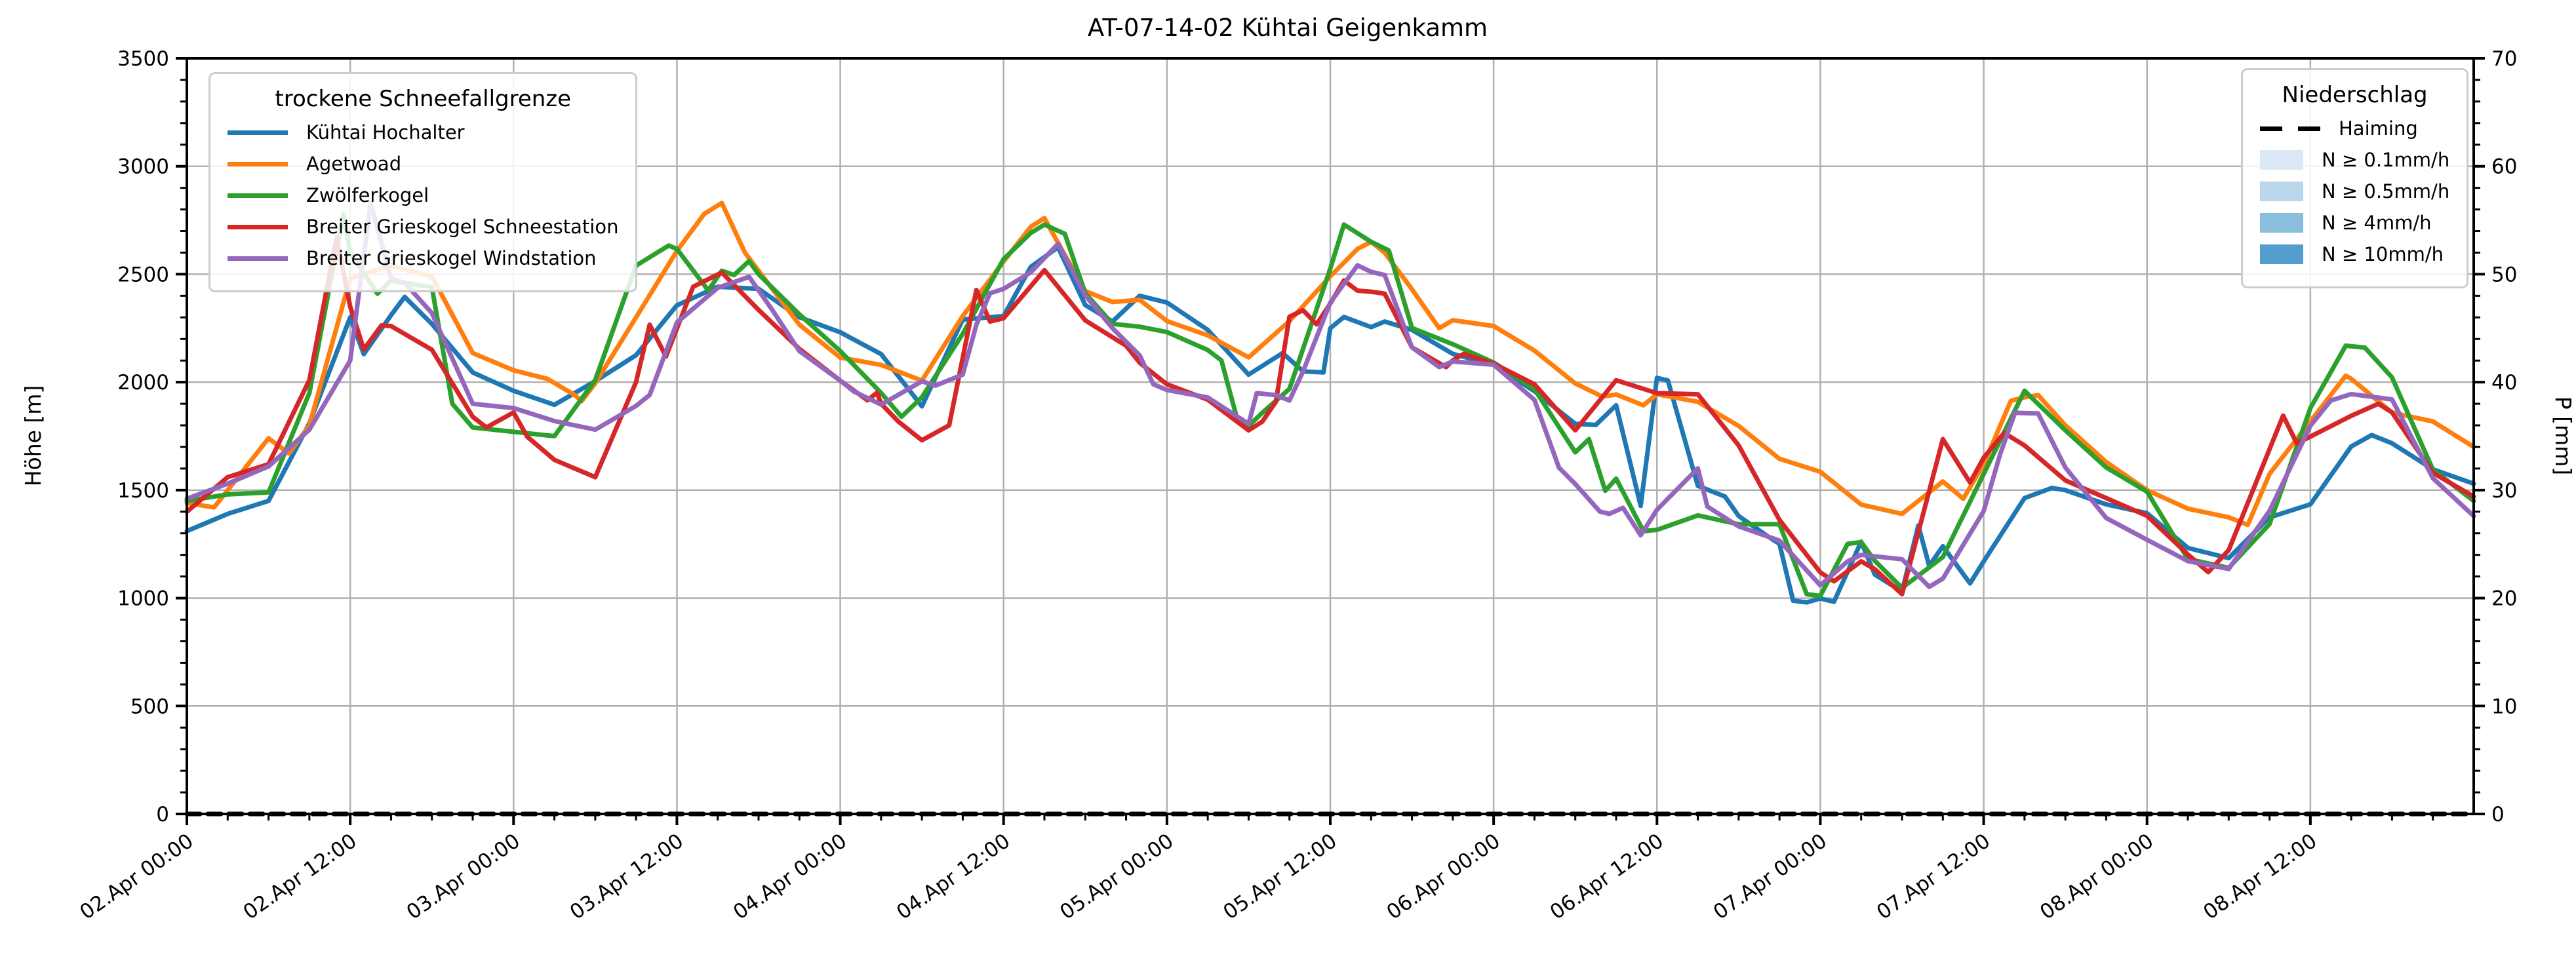 This screenshot has height=966, width=2576. What do you see at coordinates (162, 814) in the screenshot?
I see `y-tick-label-left: 0` at bounding box center [162, 814].